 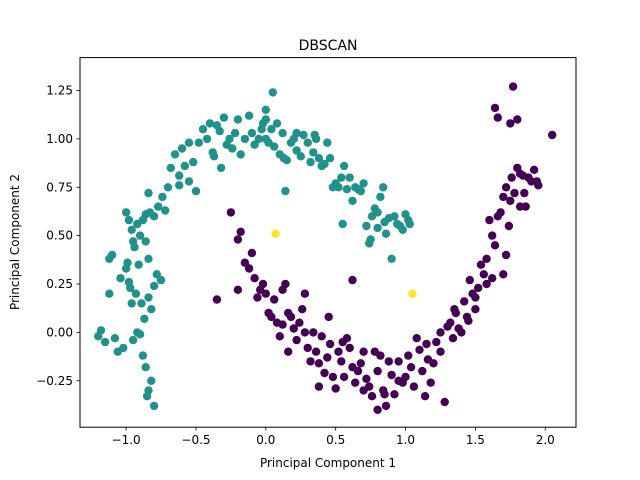 I want to click on y-axis-label: Principal Component 2, so click(x=15, y=242).